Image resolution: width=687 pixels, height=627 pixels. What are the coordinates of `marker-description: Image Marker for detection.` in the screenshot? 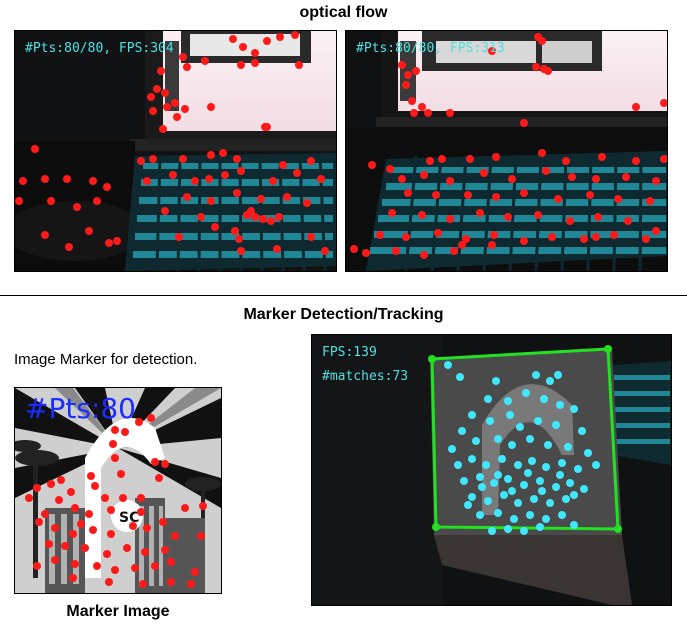 It's located at (106, 359).